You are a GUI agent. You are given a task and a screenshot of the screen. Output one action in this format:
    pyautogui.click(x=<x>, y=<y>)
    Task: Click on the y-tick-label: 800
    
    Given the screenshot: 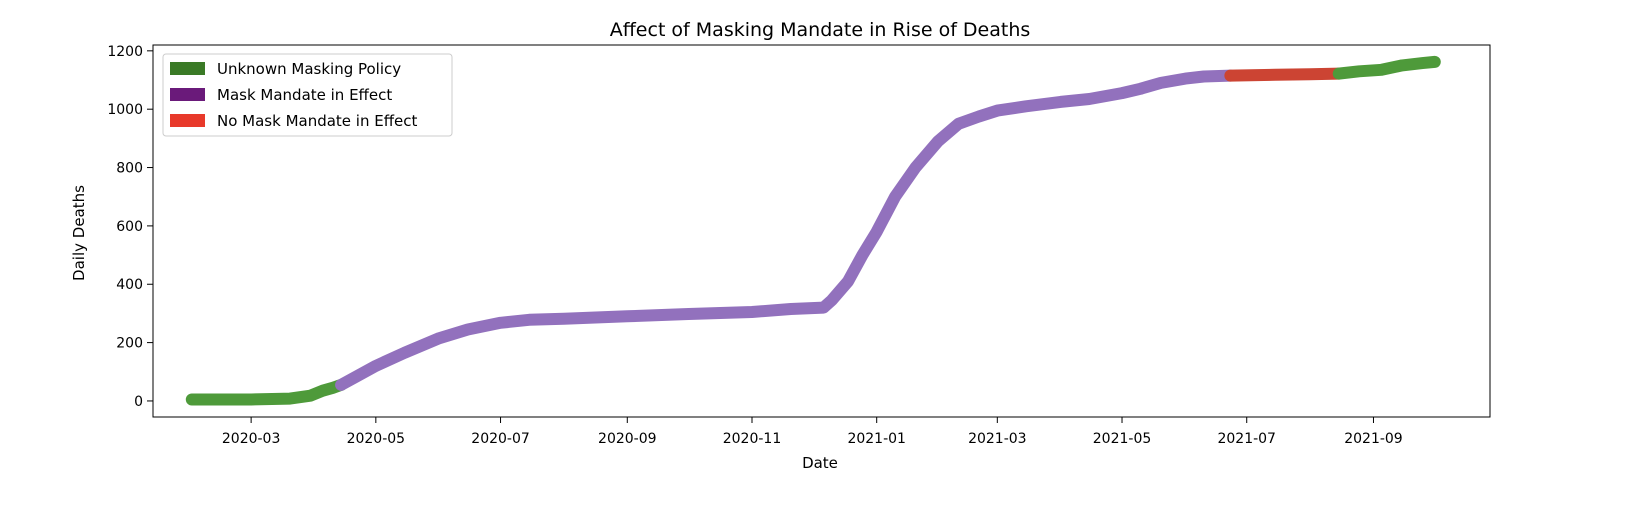 What is the action you would take?
    pyautogui.click(x=129, y=169)
    